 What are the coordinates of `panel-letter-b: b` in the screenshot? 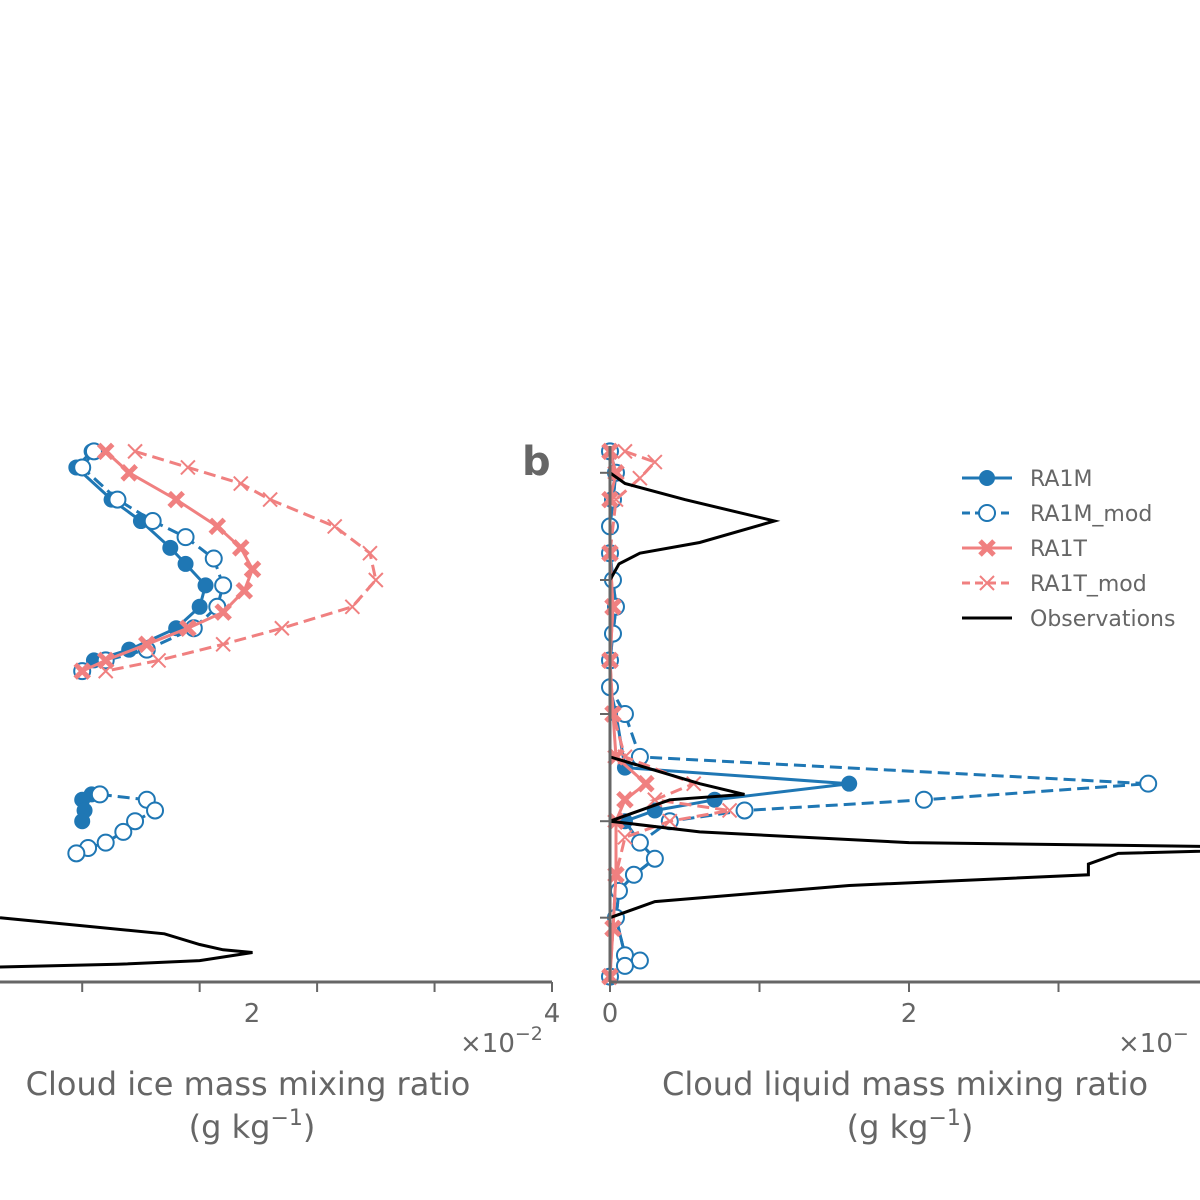 It's located at (536, 462).